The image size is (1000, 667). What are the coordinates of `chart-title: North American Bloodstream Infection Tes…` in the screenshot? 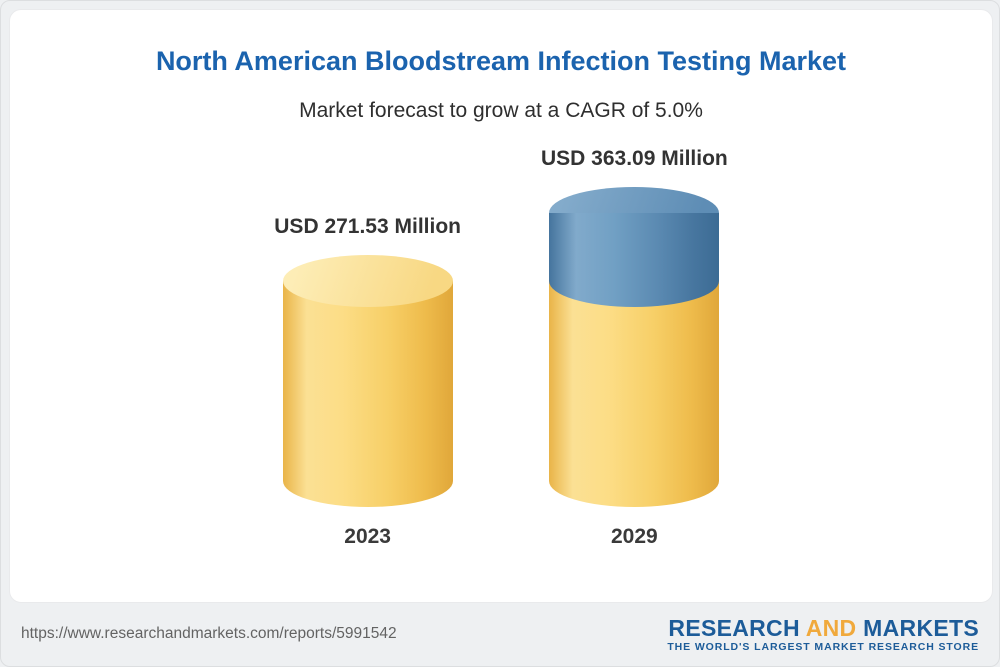 It's located at (501, 61).